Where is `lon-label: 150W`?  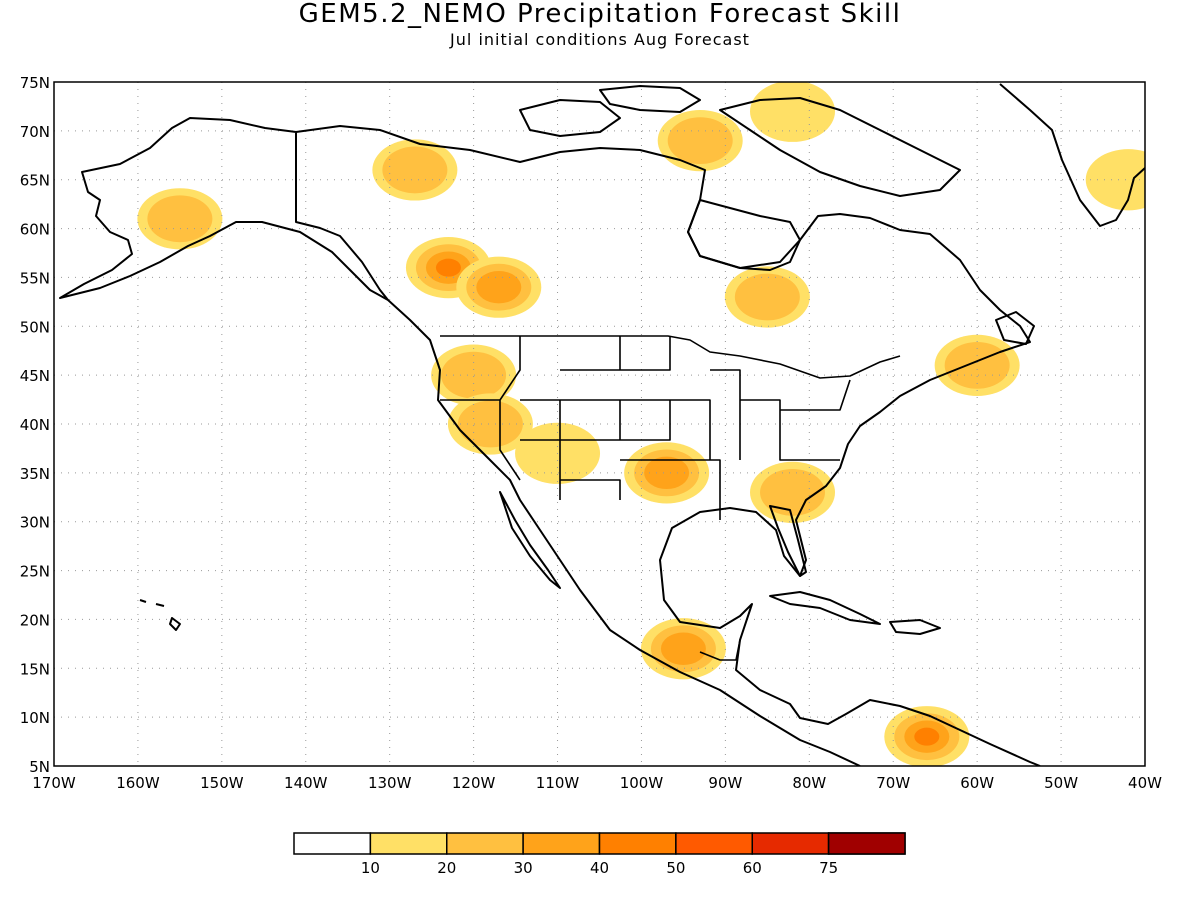 lon-label: 150W is located at coordinates (222, 783).